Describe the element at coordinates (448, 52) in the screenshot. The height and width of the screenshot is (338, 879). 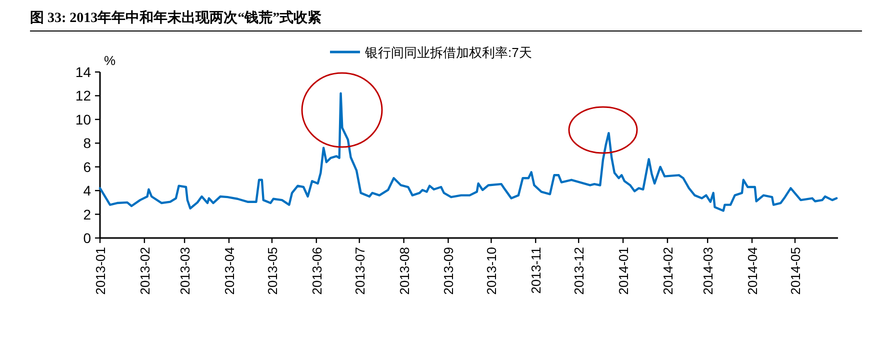
I see `legend-label: 银行间同业拆借加权利率:7天` at that location.